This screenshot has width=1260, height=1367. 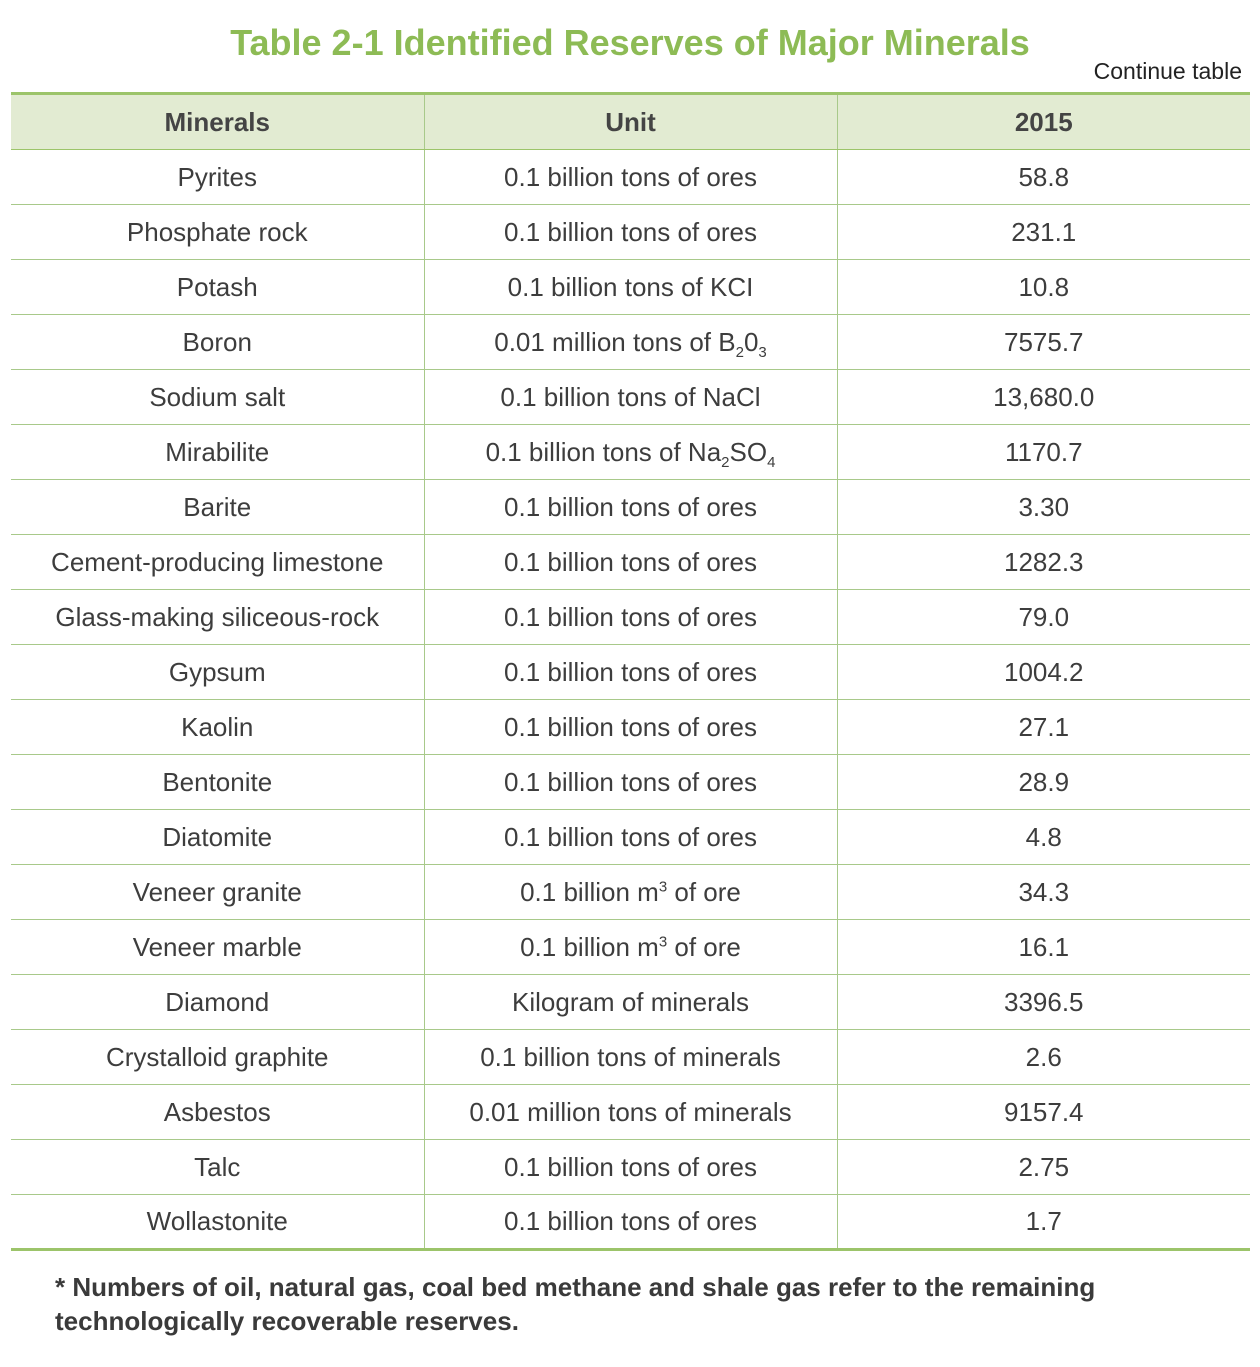 I want to click on mineral-name-cell: Veneer marble, so click(x=217, y=947).